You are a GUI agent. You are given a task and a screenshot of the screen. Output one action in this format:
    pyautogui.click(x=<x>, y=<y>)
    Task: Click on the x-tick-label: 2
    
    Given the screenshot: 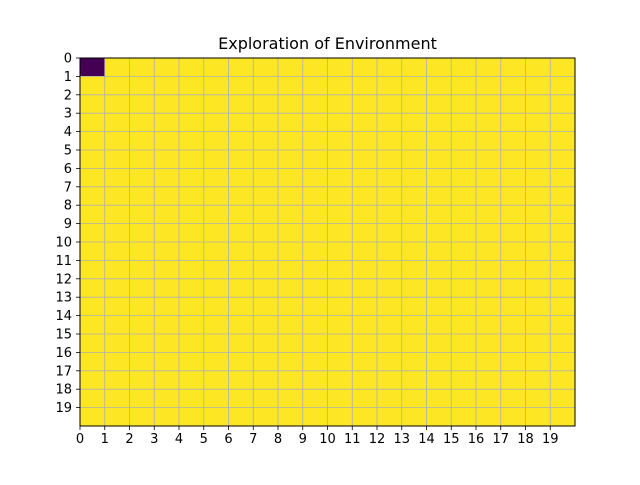 What is the action you would take?
    pyautogui.click(x=129, y=439)
    